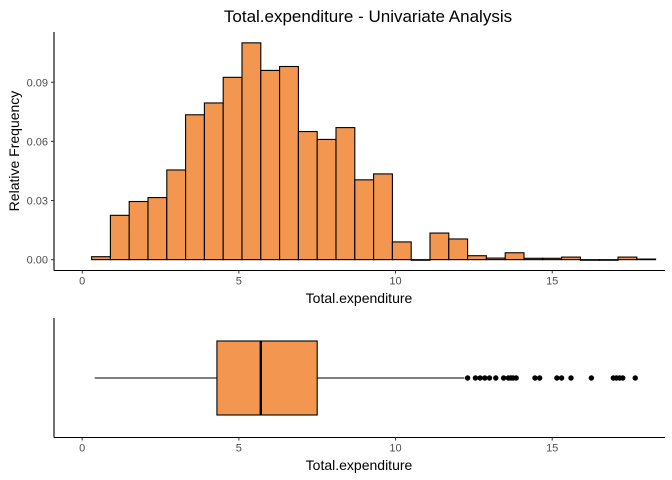 The width and height of the screenshot is (672, 480). What do you see at coordinates (395, 449) in the screenshot?
I see `boxplot-x-tick-label-2: 10` at bounding box center [395, 449].